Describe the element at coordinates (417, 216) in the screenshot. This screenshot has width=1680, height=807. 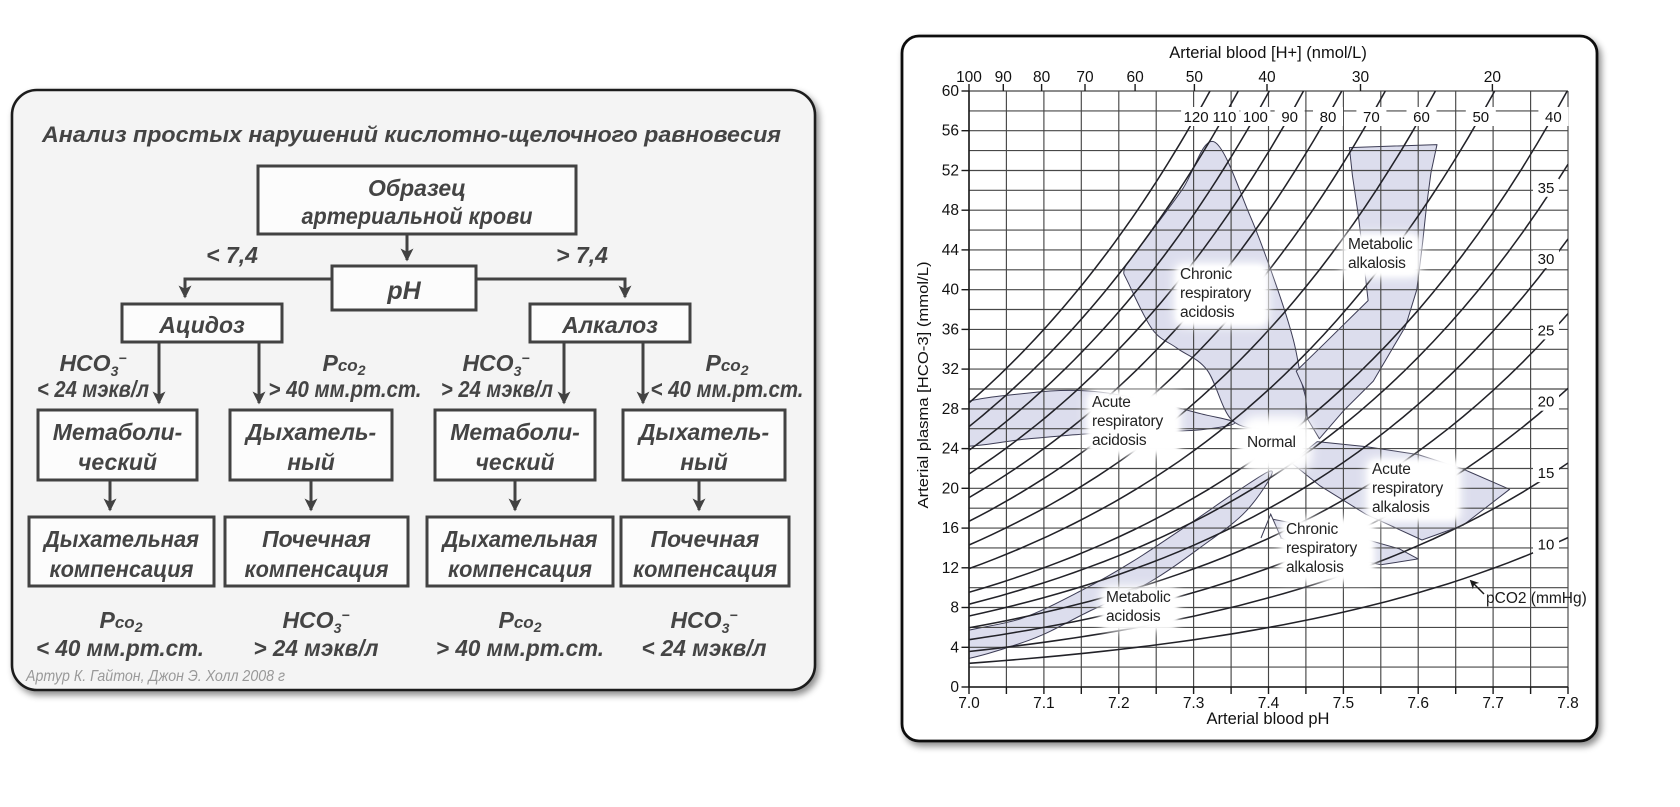
I see `svg-text: артериальной крови` at that location.